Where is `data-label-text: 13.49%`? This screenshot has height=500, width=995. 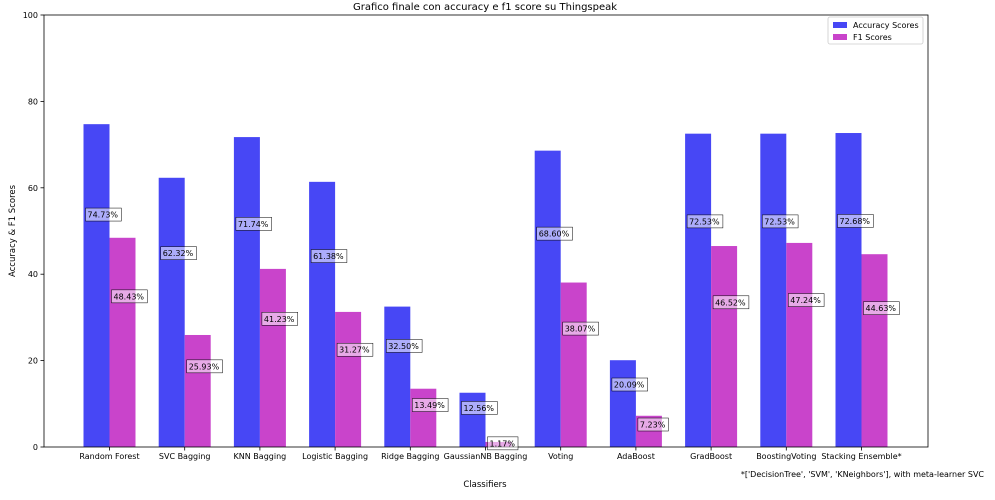
data-label-text: 13.49% is located at coordinates (429, 405).